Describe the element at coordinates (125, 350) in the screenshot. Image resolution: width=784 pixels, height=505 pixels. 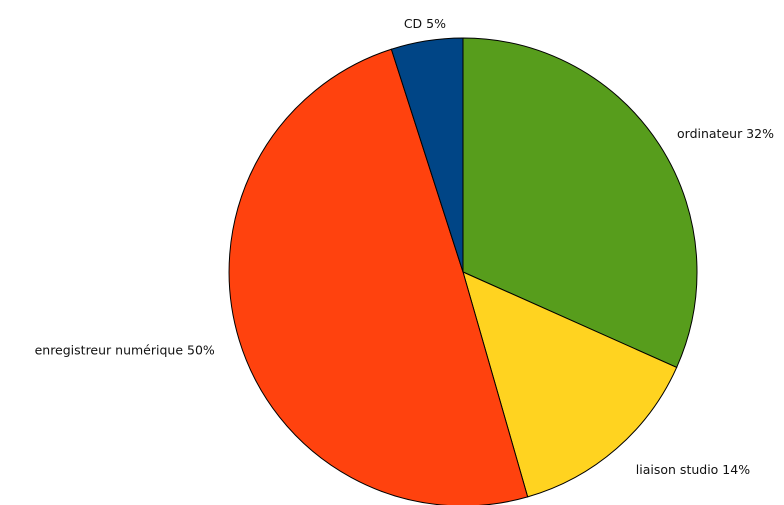
I see `pie-label-enregistreur-num-rique: enregistreur numérique 50%` at that location.